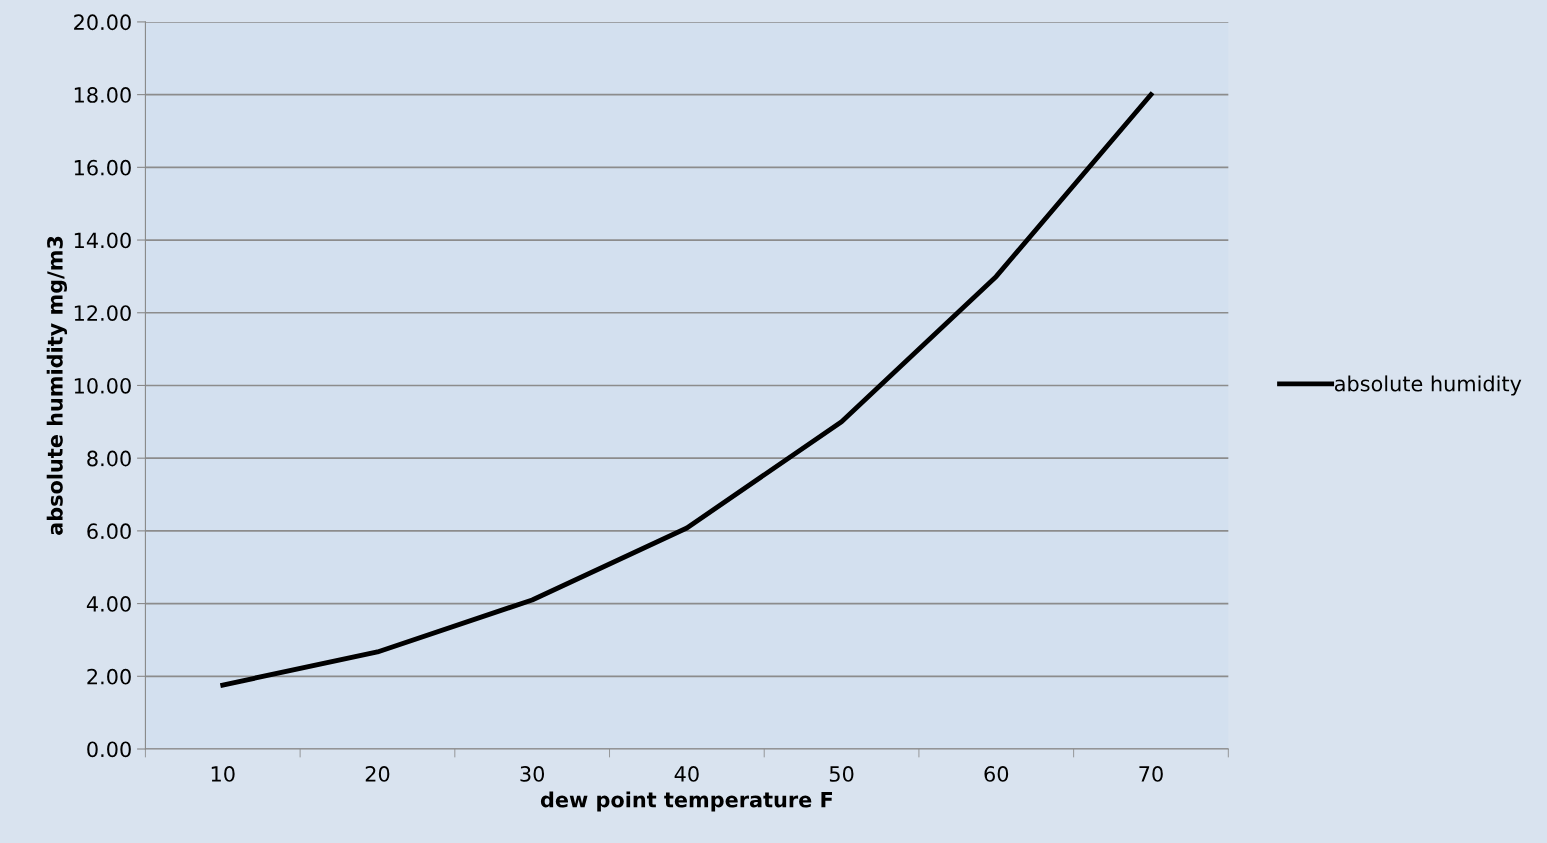  What do you see at coordinates (1151, 774) in the screenshot?
I see `x-tick-label: 70` at bounding box center [1151, 774].